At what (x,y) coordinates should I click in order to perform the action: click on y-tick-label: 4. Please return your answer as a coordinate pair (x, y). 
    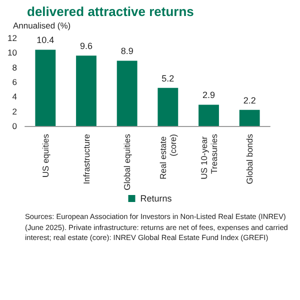
    Looking at the image, I should click on (15, 97).